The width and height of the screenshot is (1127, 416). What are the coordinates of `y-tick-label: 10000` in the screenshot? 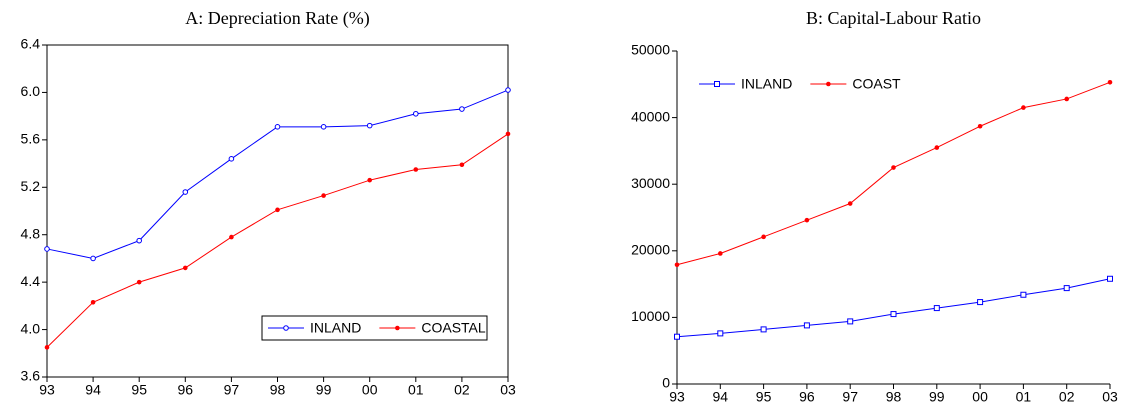 It's located at (650, 316).